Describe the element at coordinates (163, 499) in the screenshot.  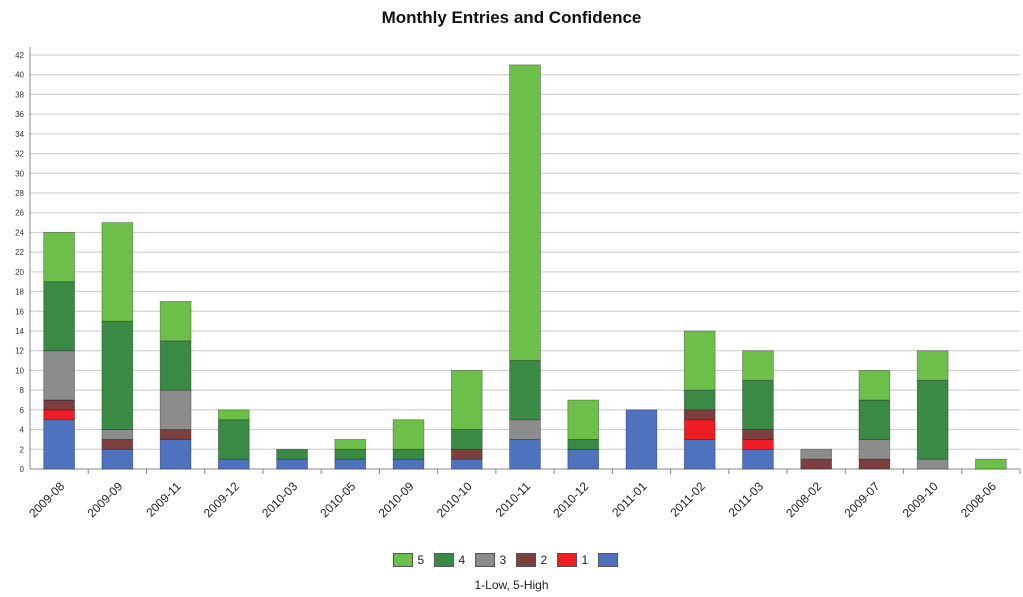
I see `x-tick-label: 2009-11` at that location.